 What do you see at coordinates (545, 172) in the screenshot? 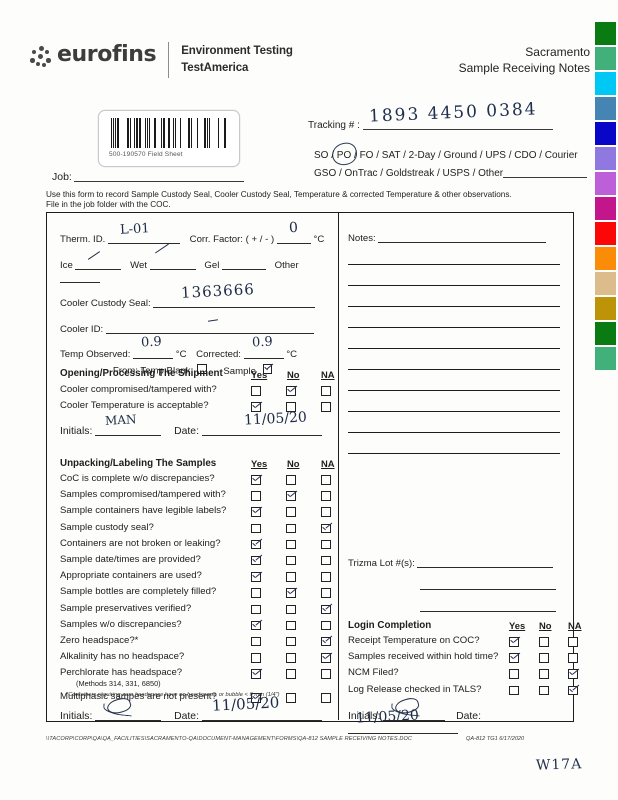
I see `shipping-other-input` at bounding box center [545, 172].